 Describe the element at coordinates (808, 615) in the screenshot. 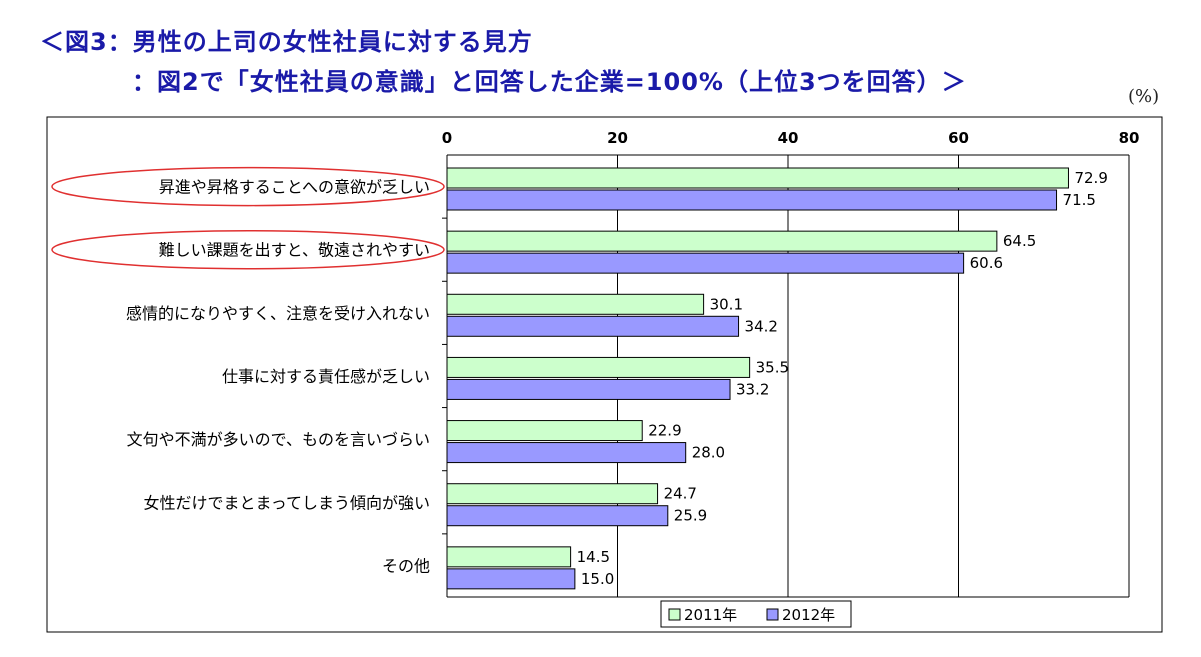

I see `legend-label-2012: 2012年` at that location.